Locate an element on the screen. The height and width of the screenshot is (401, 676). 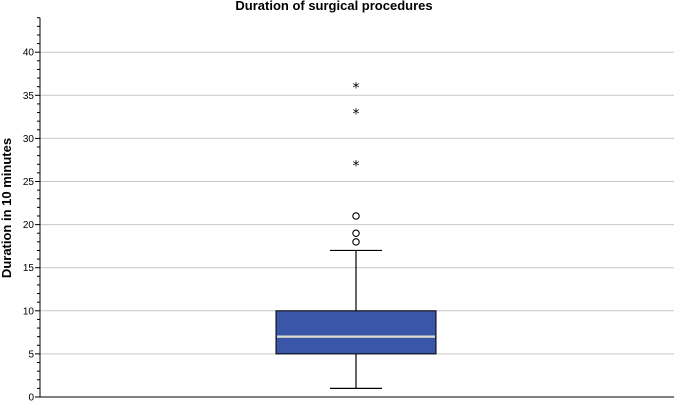
iqr-box is located at coordinates (356, 332).